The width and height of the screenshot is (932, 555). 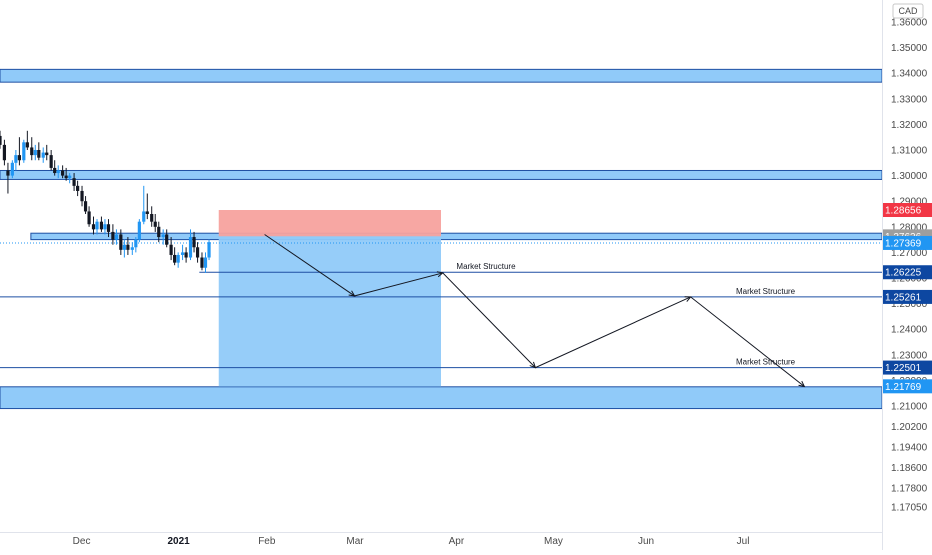 I want to click on price-tick-label-12: 1.24000, so click(x=909, y=330).